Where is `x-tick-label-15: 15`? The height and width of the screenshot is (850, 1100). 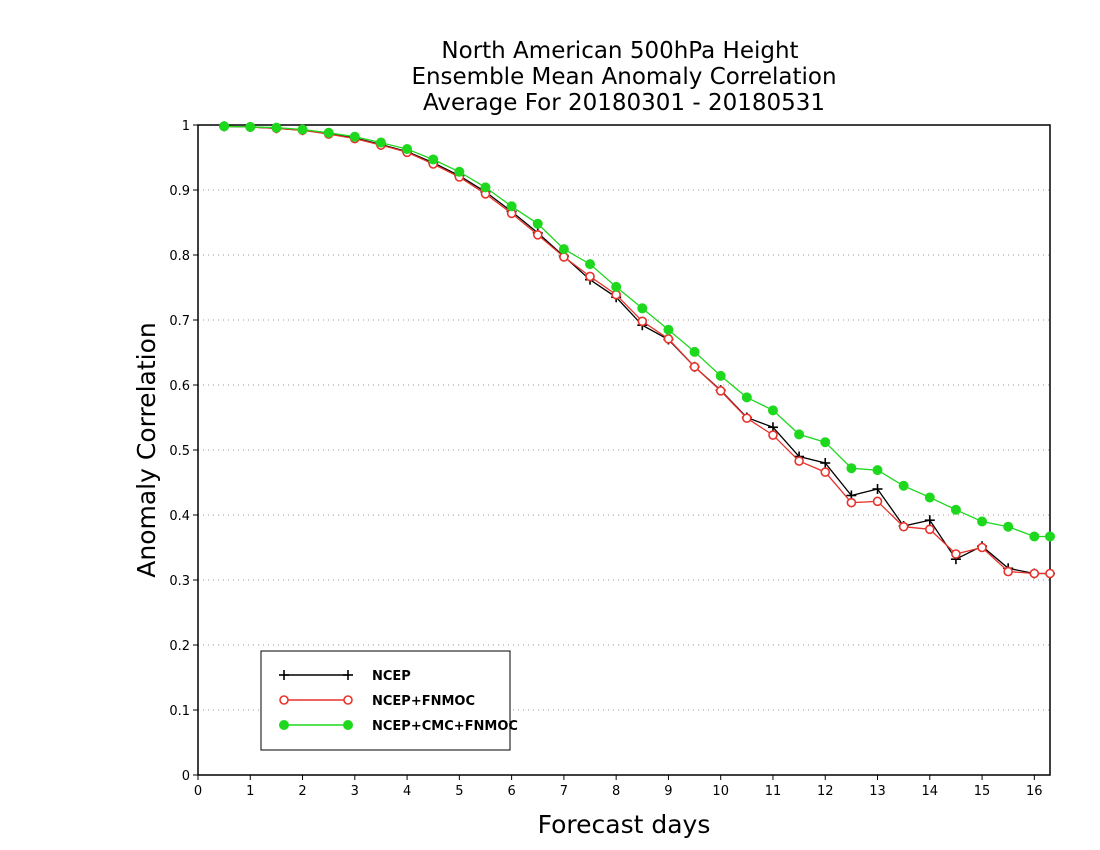
x-tick-label-15: 15 is located at coordinates (982, 791).